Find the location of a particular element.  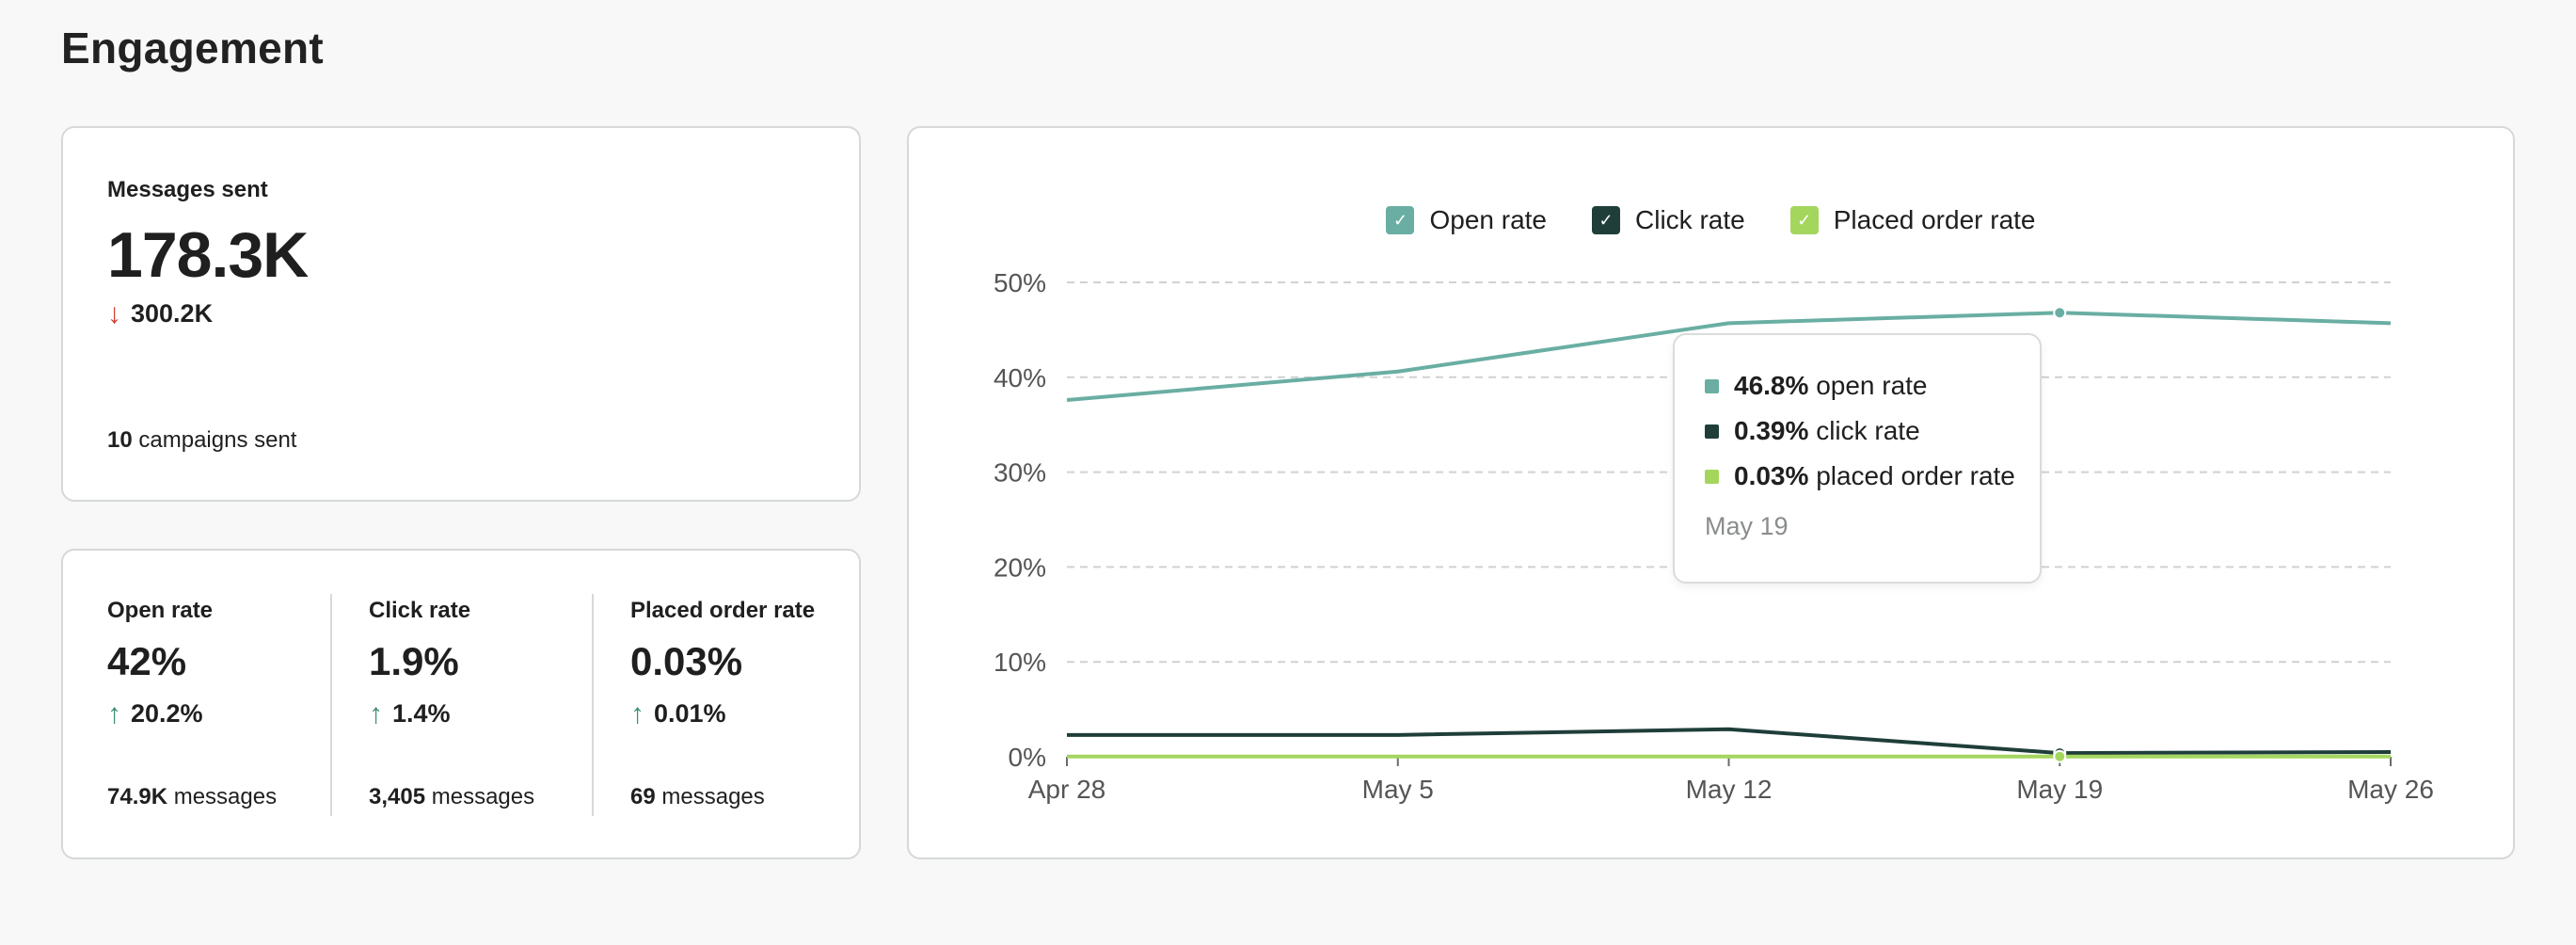

click-rate-label: Click rate is located at coordinates (420, 610).